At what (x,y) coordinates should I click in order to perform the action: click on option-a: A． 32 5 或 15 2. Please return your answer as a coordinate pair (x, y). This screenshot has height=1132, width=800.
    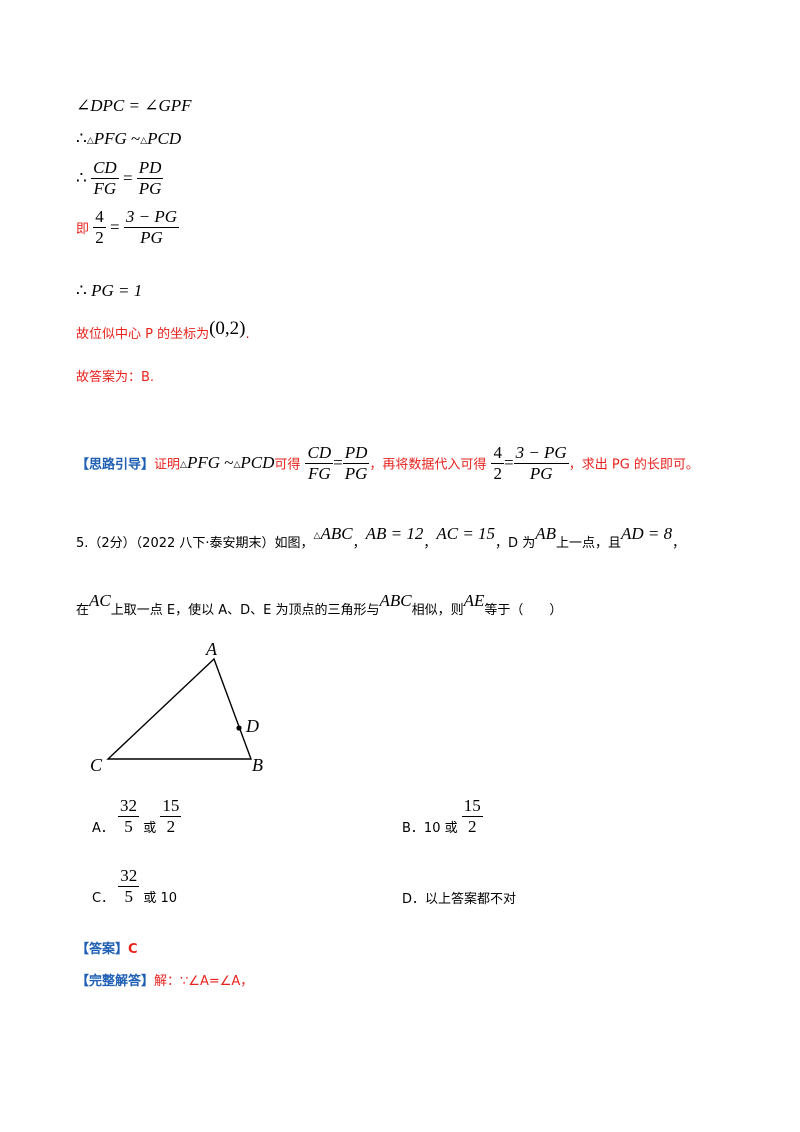
    Looking at the image, I should click on (137, 816).